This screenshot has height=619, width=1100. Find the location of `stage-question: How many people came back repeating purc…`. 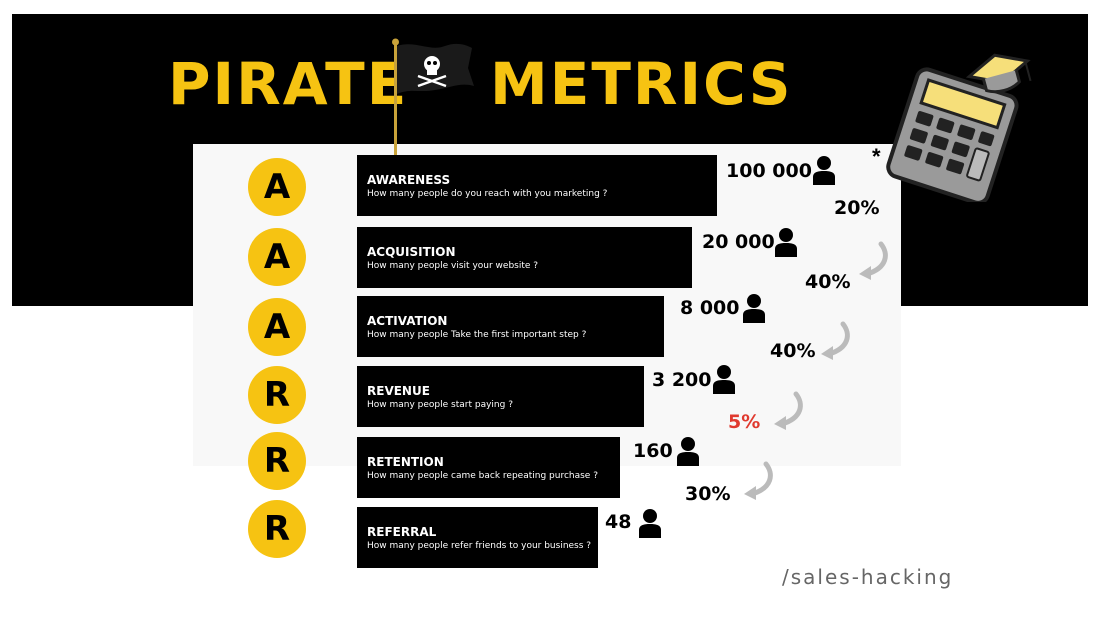

stage-question: How many people came back repeating purc… is located at coordinates (482, 476).